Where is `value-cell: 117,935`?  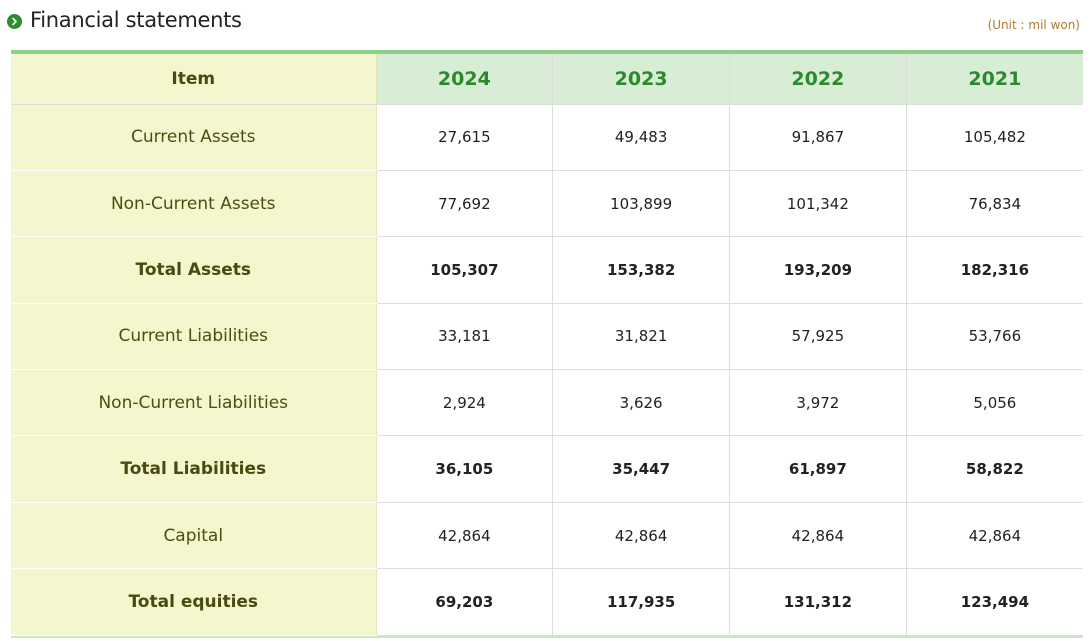
value-cell: 117,935 is located at coordinates (641, 602).